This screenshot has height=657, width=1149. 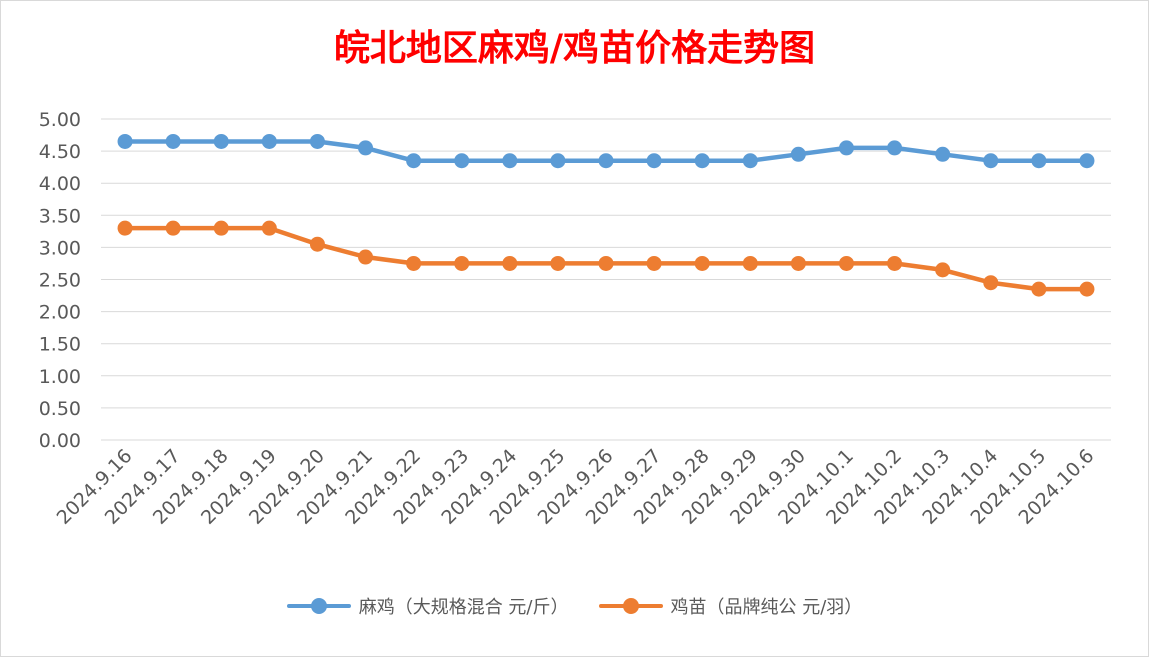 What do you see at coordinates (60, 184) in the screenshot?
I see `y-tick-label: 4.00` at bounding box center [60, 184].